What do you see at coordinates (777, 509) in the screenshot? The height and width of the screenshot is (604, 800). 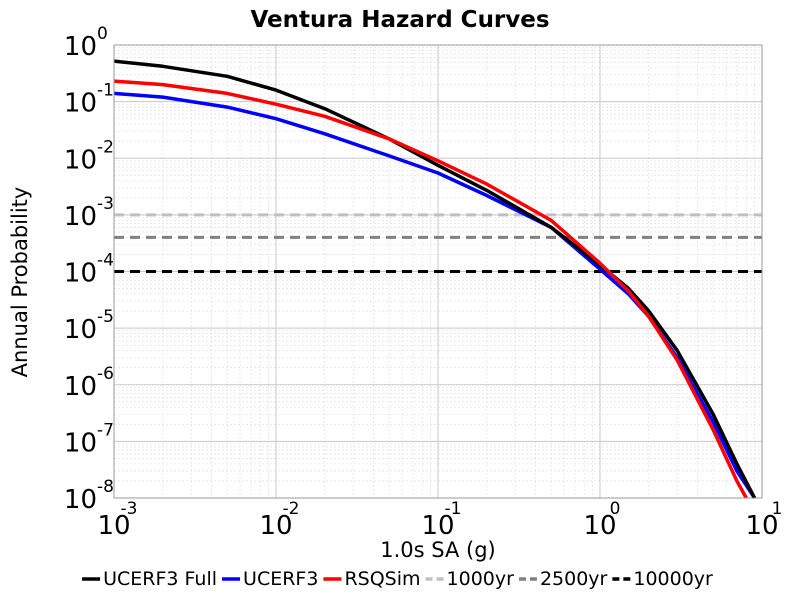 I see `x-tick-exponent: 1` at bounding box center [777, 509].